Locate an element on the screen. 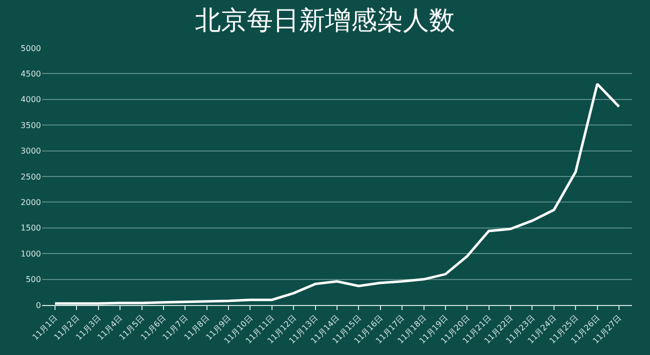 This screenshot has height=355, width=650. y-tick-label: 1000 is located at coordinates (30, 253).